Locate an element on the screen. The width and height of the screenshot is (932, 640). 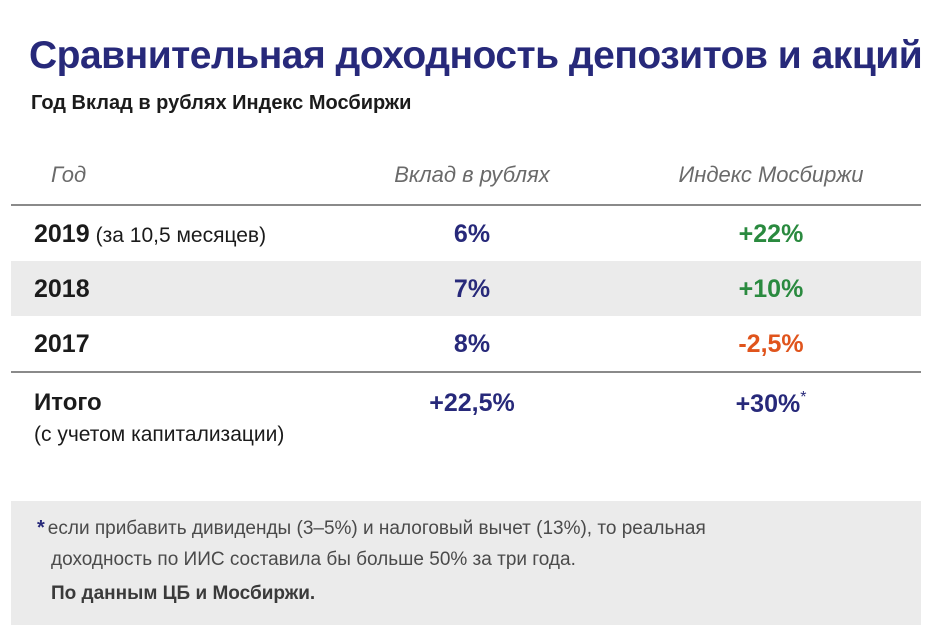
row-index: -2,5% is located at coordinates (771, 344).